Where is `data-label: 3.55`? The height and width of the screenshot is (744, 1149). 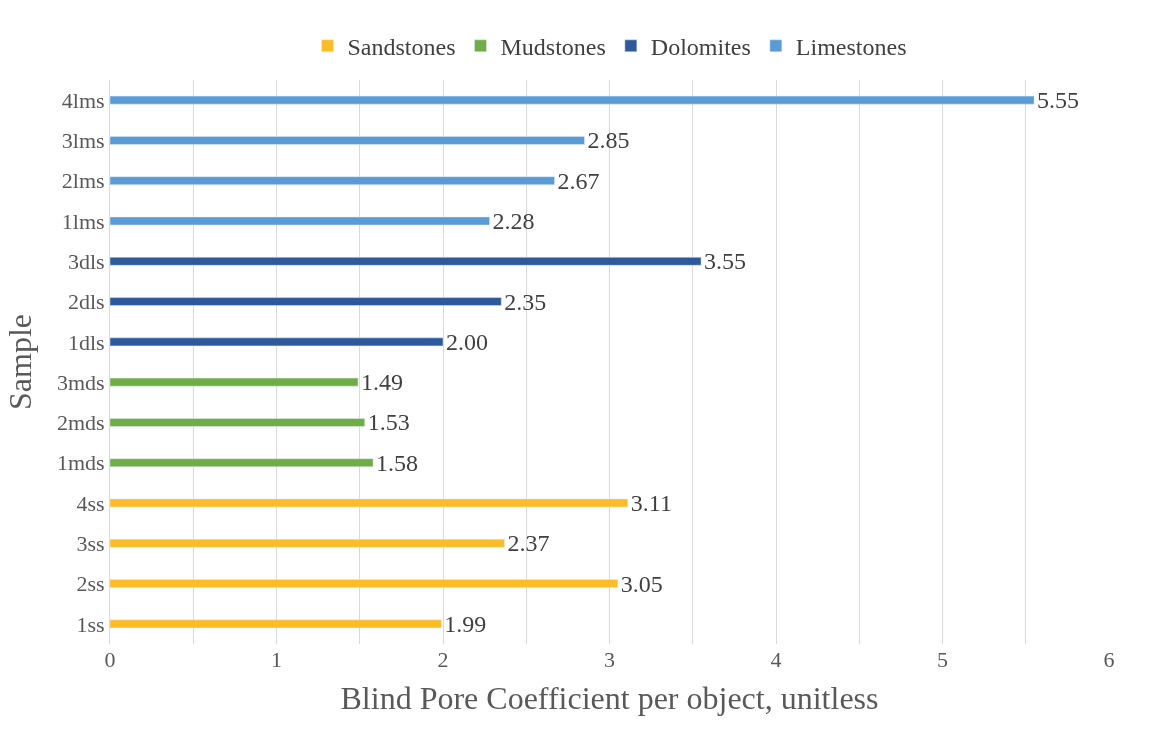 data-label: 3.55 is located at coordinates (725, 261).